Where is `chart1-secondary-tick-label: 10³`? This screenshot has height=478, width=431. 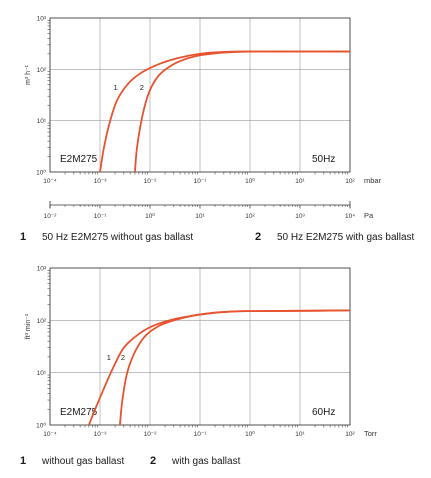
chart1-secondary-tick-label: 10³ is located at coordinates (300, 216).